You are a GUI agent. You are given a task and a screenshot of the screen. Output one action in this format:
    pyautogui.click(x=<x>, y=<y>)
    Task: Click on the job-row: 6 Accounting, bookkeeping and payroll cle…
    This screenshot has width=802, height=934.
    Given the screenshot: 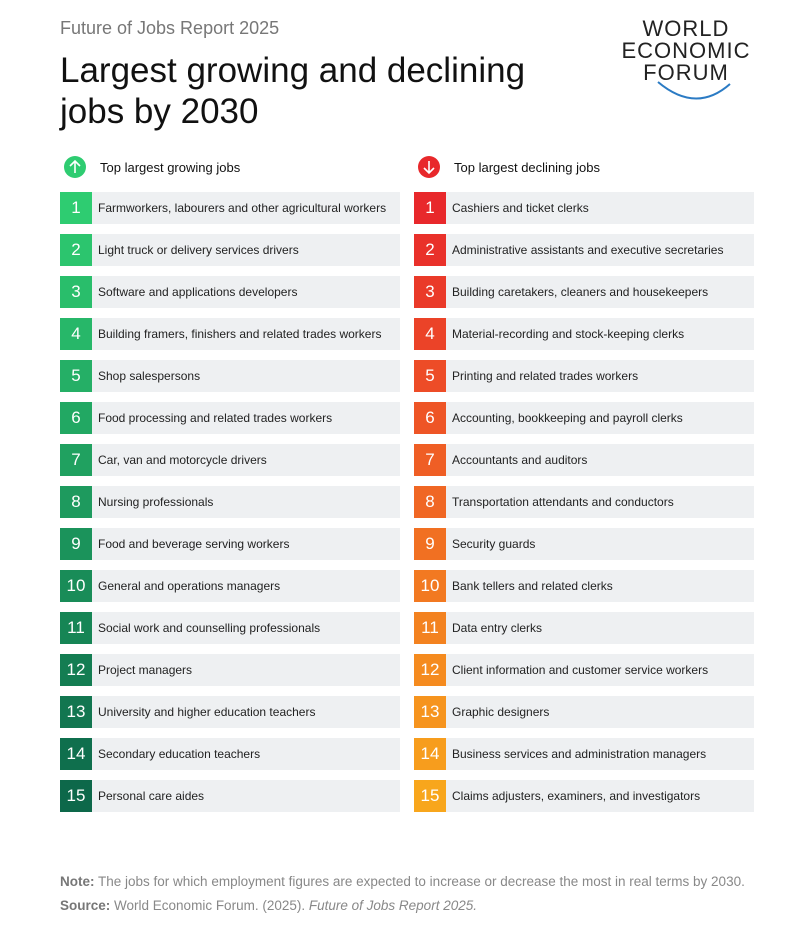 What is the action you would take?
    pyautogui.click(x=584, y=418)
    